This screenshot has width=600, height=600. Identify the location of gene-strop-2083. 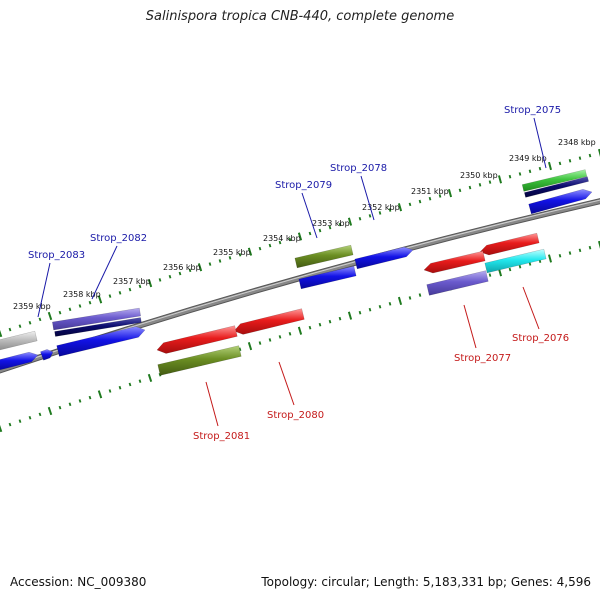
(47, 355).